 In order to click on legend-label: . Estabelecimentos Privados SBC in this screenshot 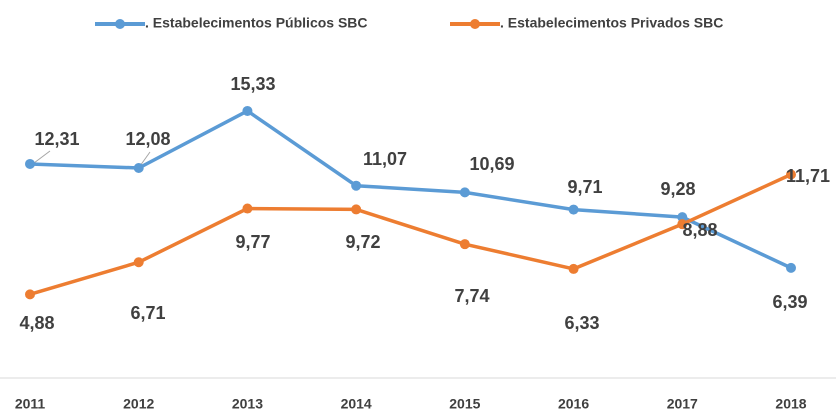, I will do `click(611, 23)`.